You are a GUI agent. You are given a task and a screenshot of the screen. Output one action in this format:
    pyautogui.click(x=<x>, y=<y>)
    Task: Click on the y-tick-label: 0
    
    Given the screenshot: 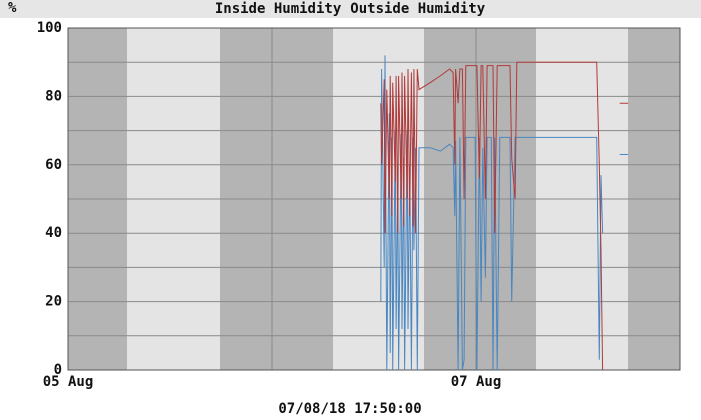 What is the action you would take?
    pyautogui.click(x=58, y=370)
    